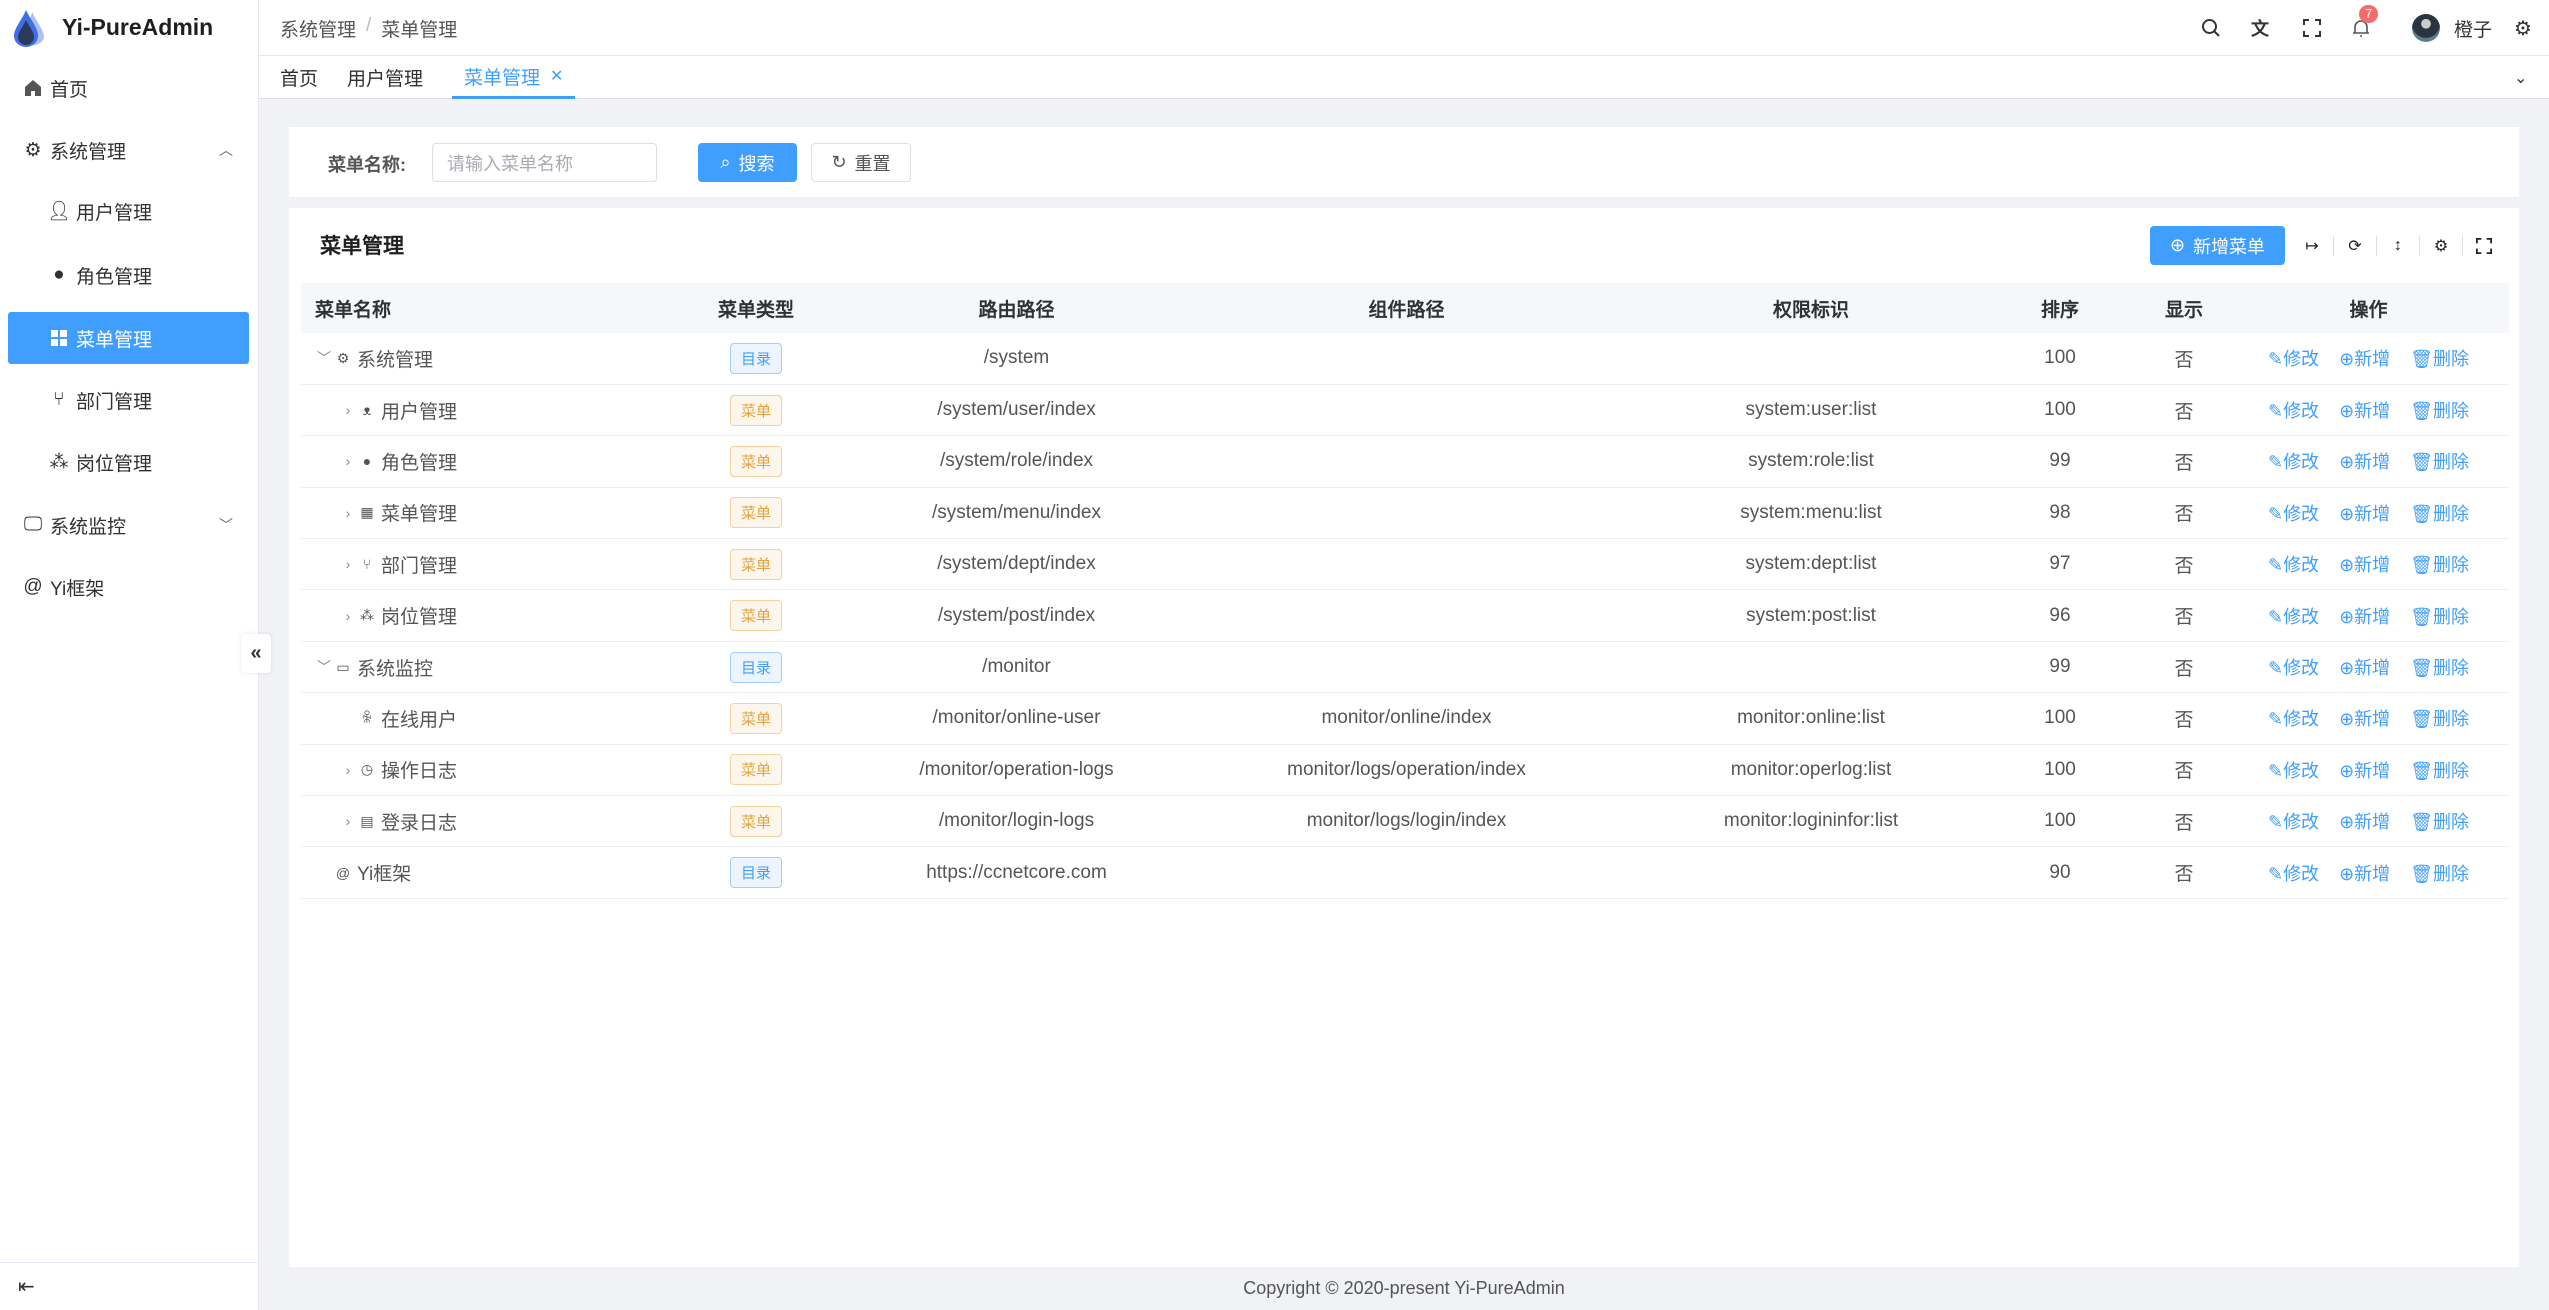  What do you see at coordinates (1405, 359) in the screenshot?
I see `table-row: ﹀ ⚙ 系统管理 目录 /system 100 否 ✎修改 ⊕新增 🗑︎删除` at bounding box center [1405, 359].